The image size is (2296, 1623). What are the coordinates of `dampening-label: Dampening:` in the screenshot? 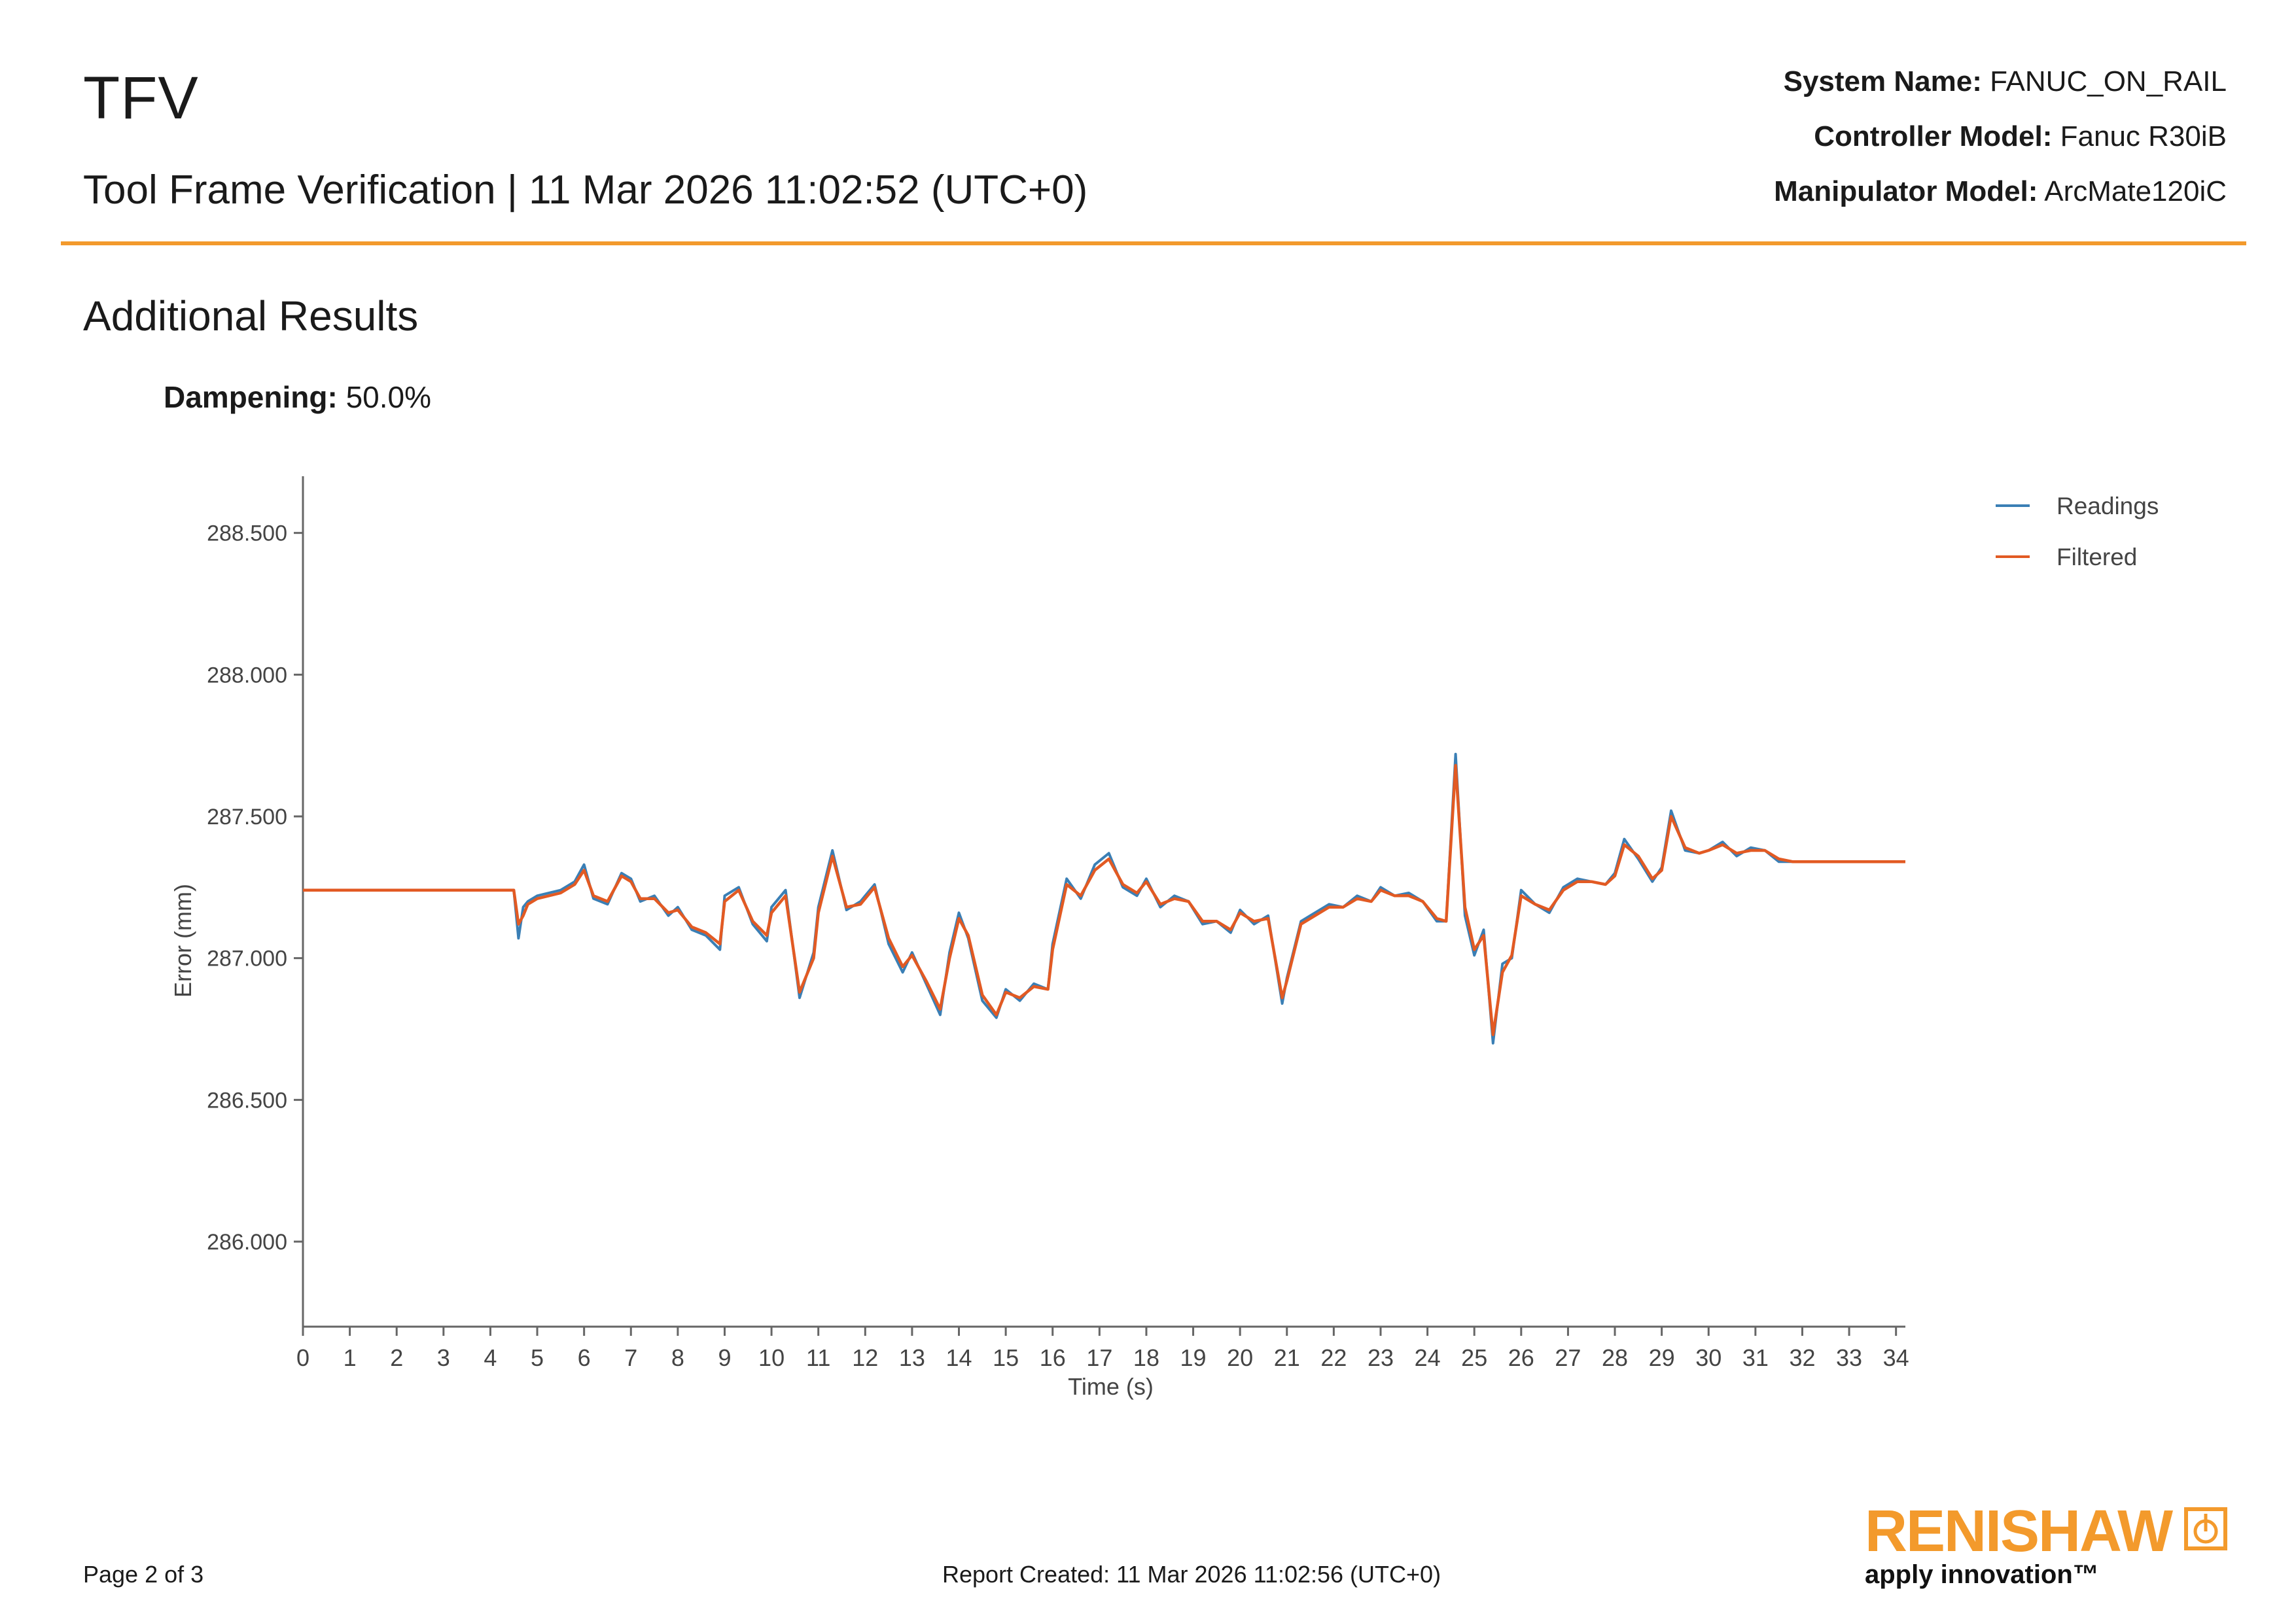 It's located at (251, 397).